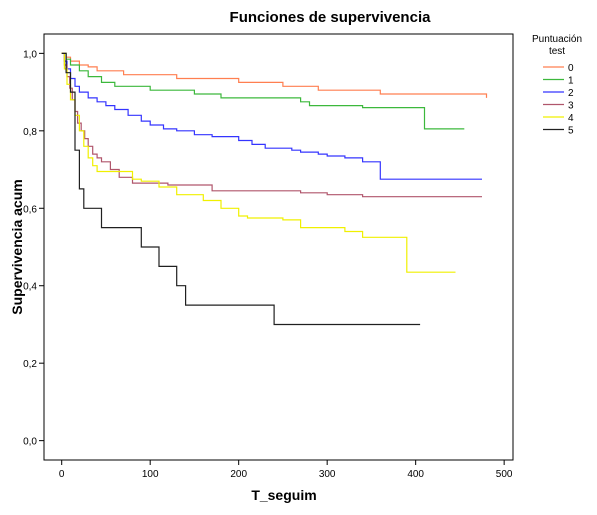 Image resolution: width=597 pixels, height=515 pixels. I want to click on legend: Puntuación test 0 12 34 5, so click(557, 85).